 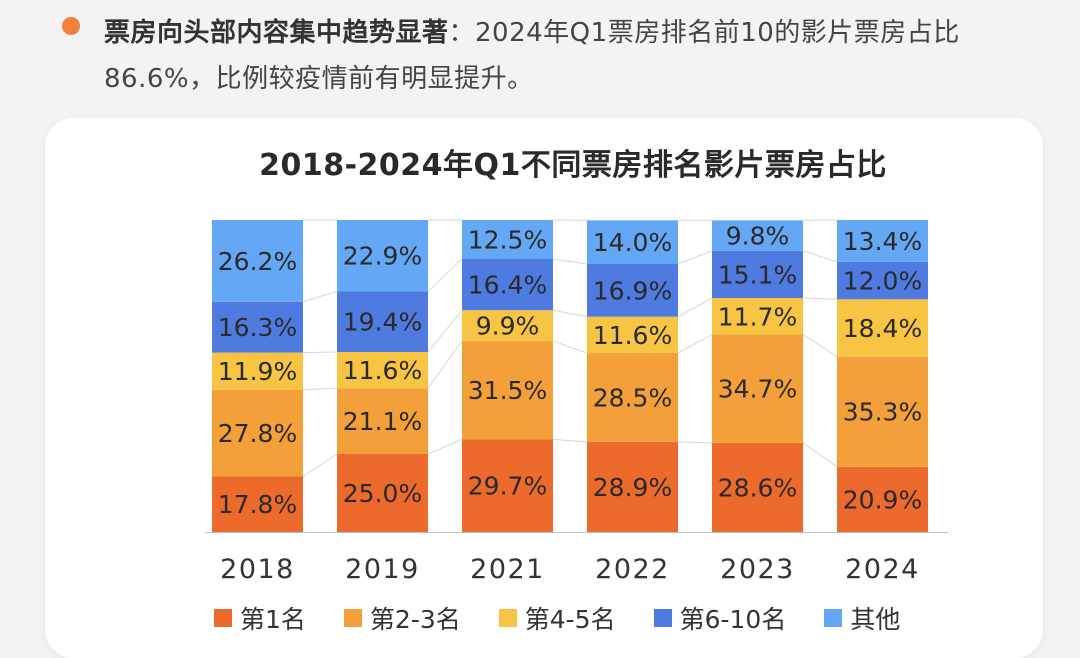 I want to click on data-label: 12.0%, so click(x=882, y=281).